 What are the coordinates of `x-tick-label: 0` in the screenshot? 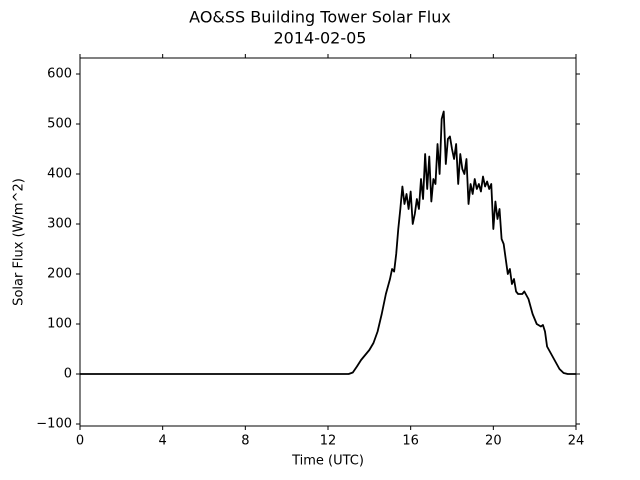 It's located at (80, 441).